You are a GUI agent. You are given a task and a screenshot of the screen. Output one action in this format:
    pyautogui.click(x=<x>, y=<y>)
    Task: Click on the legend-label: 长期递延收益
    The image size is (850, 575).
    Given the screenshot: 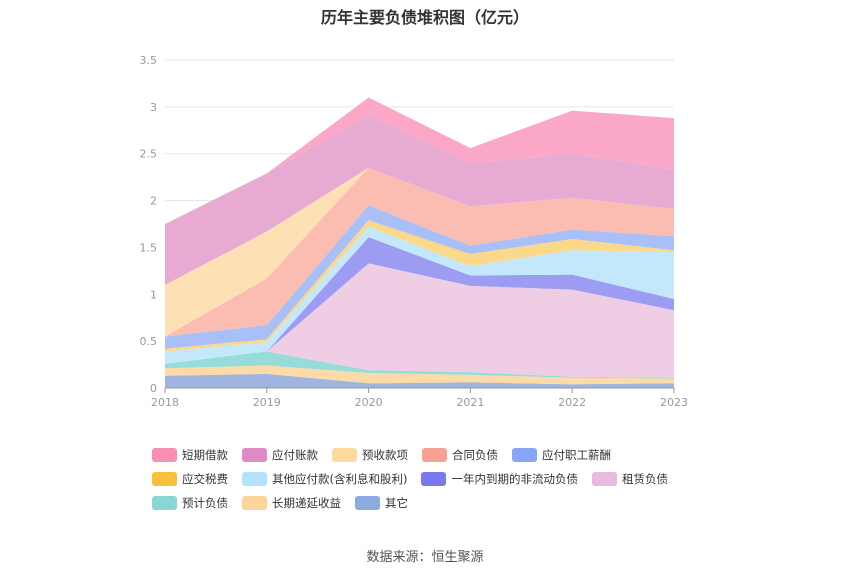 What is the action you would take?
    pyautogui.click(x=306, y=502)
    